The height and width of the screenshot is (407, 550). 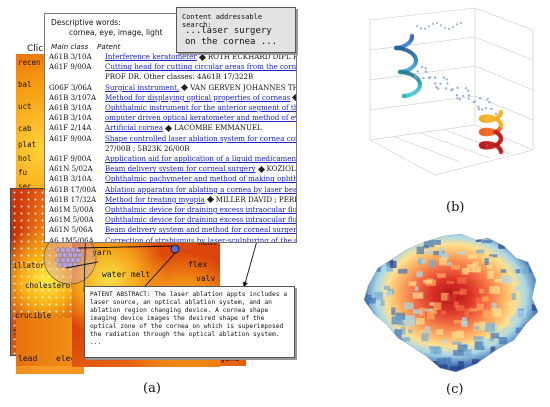 I want to click on patent-title-link: Method for treating myopia, so click(x=155, y=199).